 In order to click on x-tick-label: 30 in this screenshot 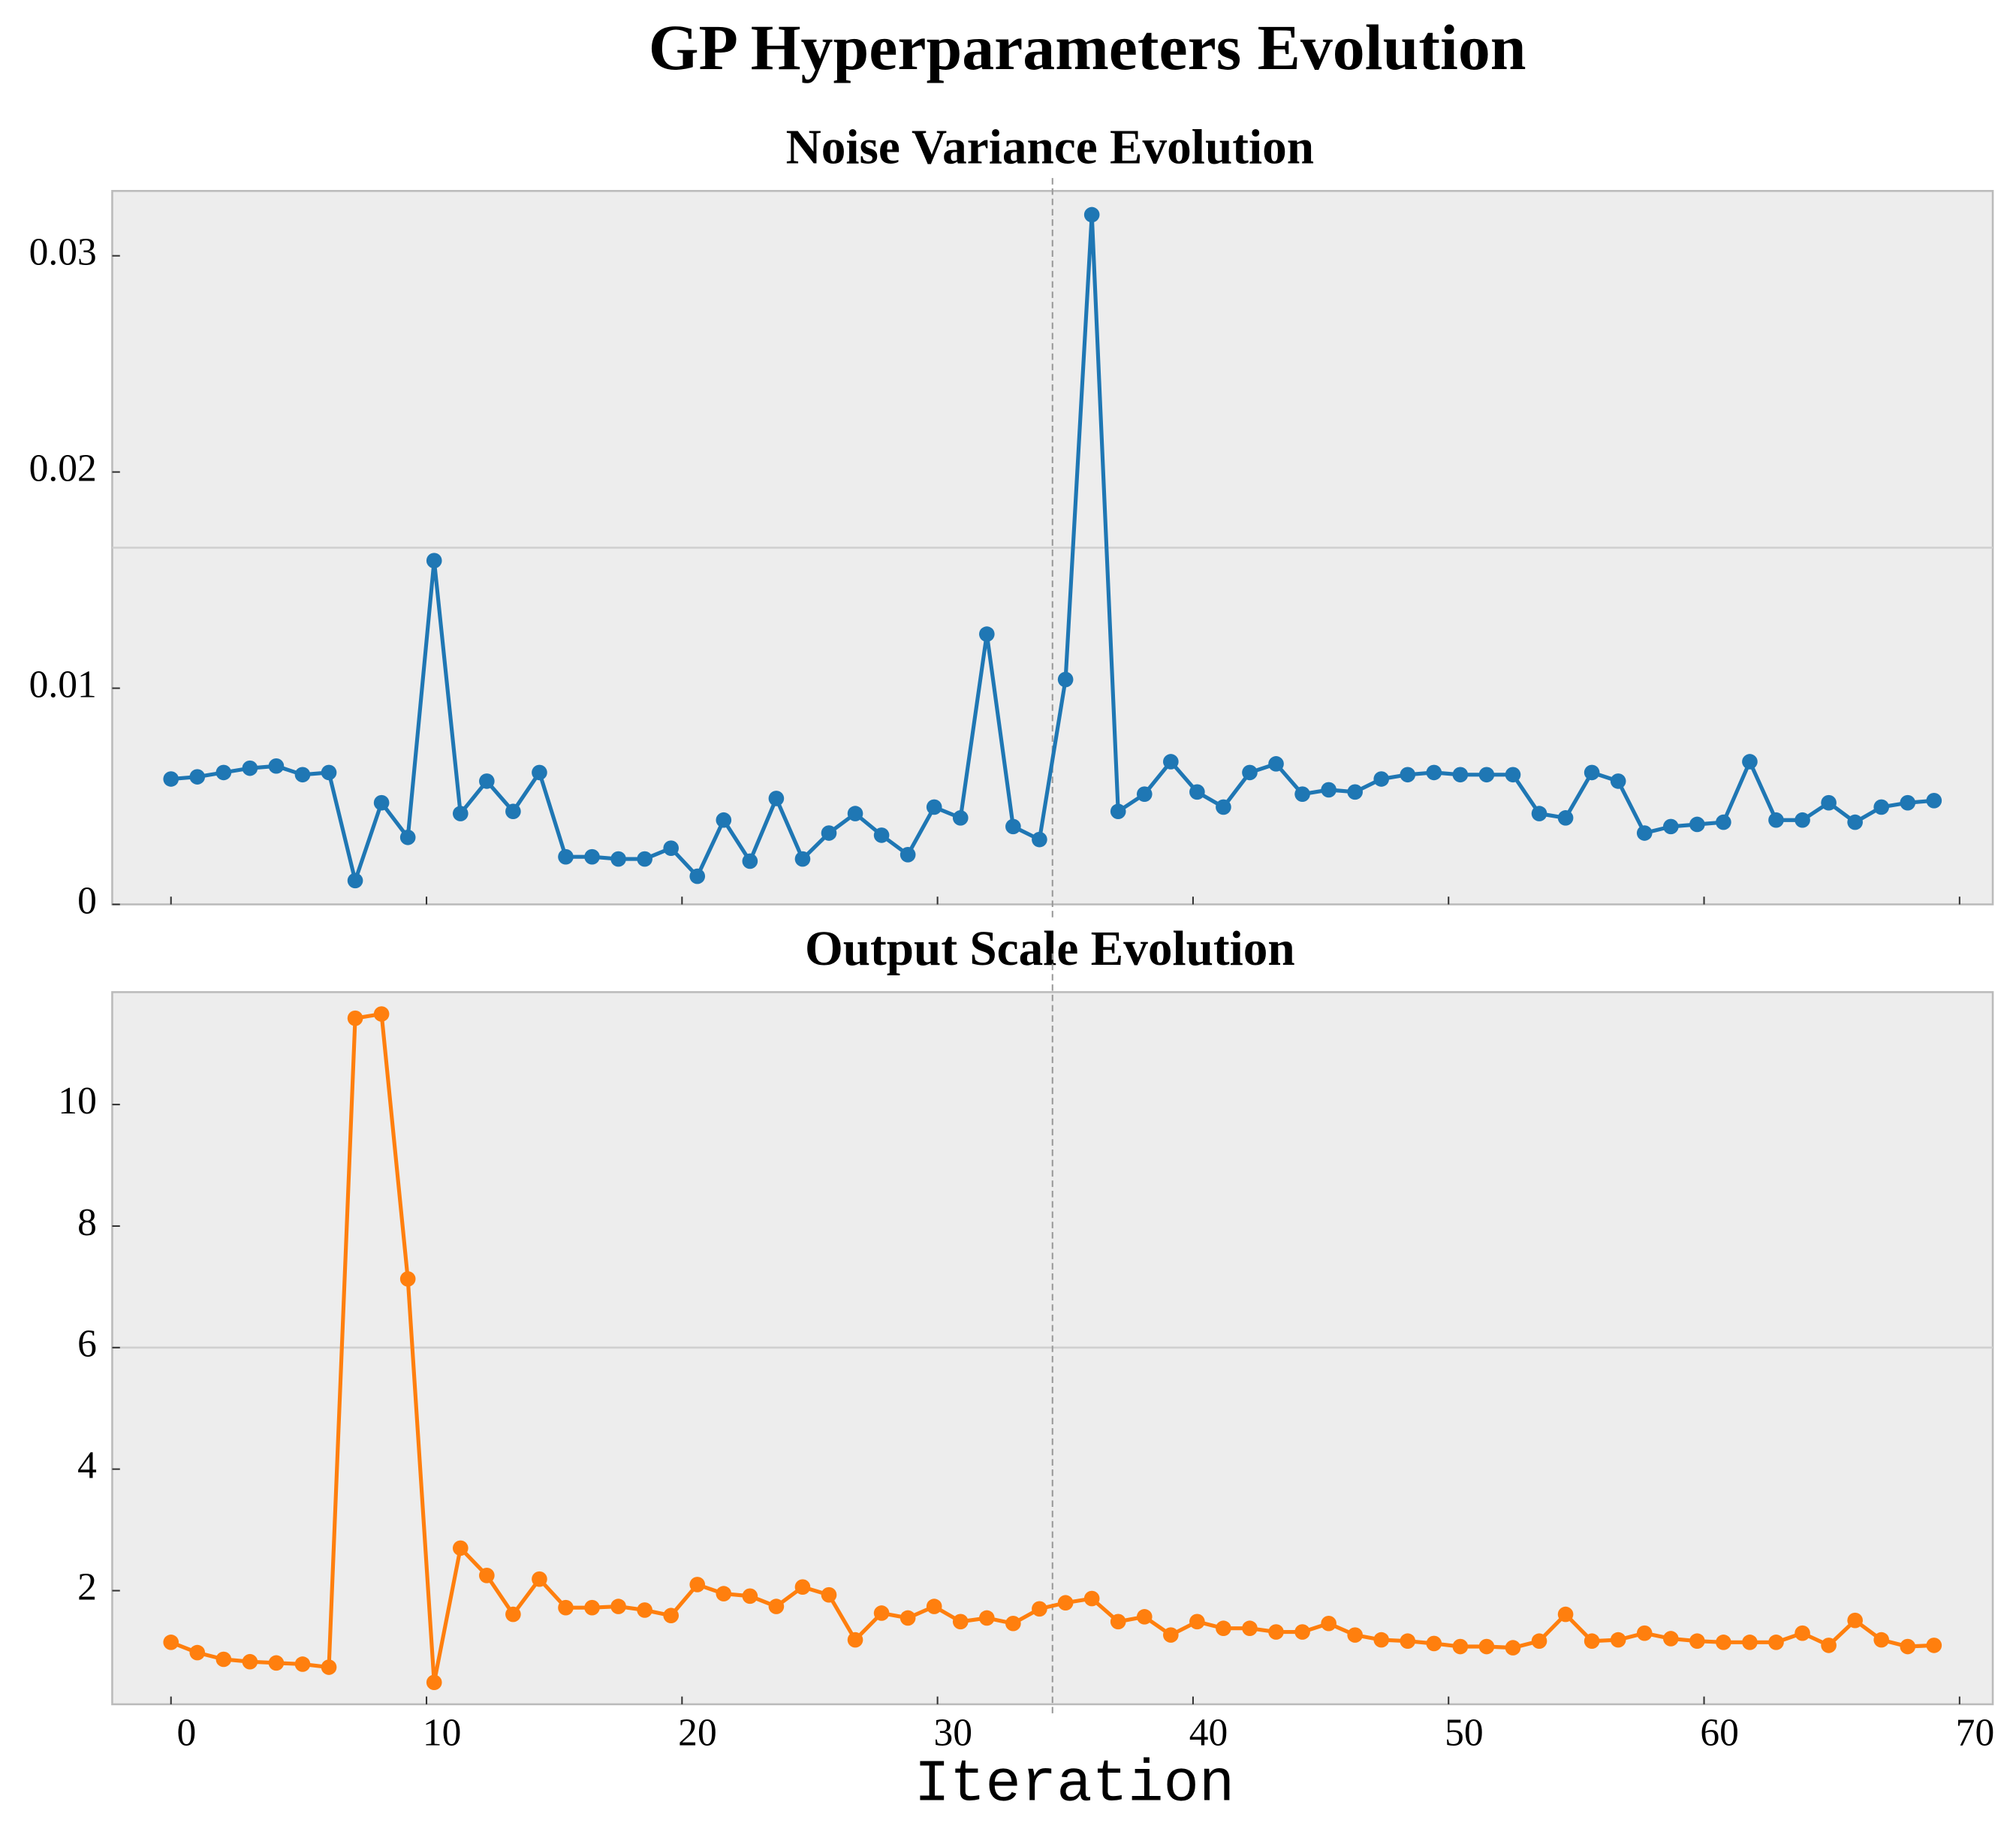, I will do `click(952, 1734)`.